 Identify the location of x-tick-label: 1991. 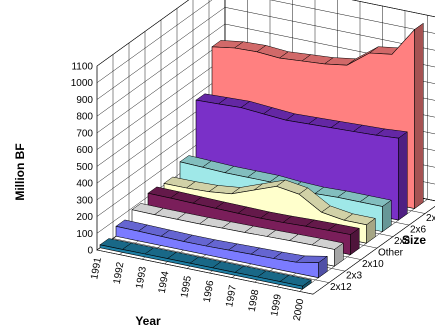
(96, 268).